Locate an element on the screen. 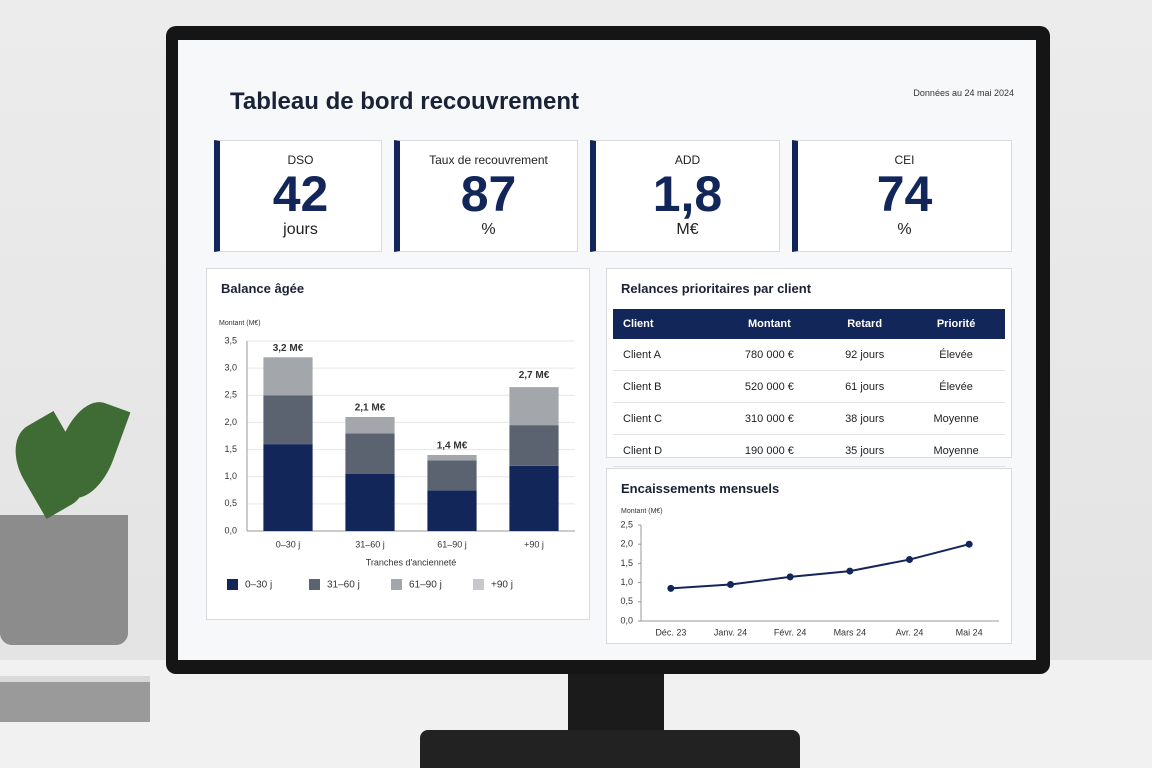  x-tick-label: Janv. 24 is located at coordinates (730, 632).